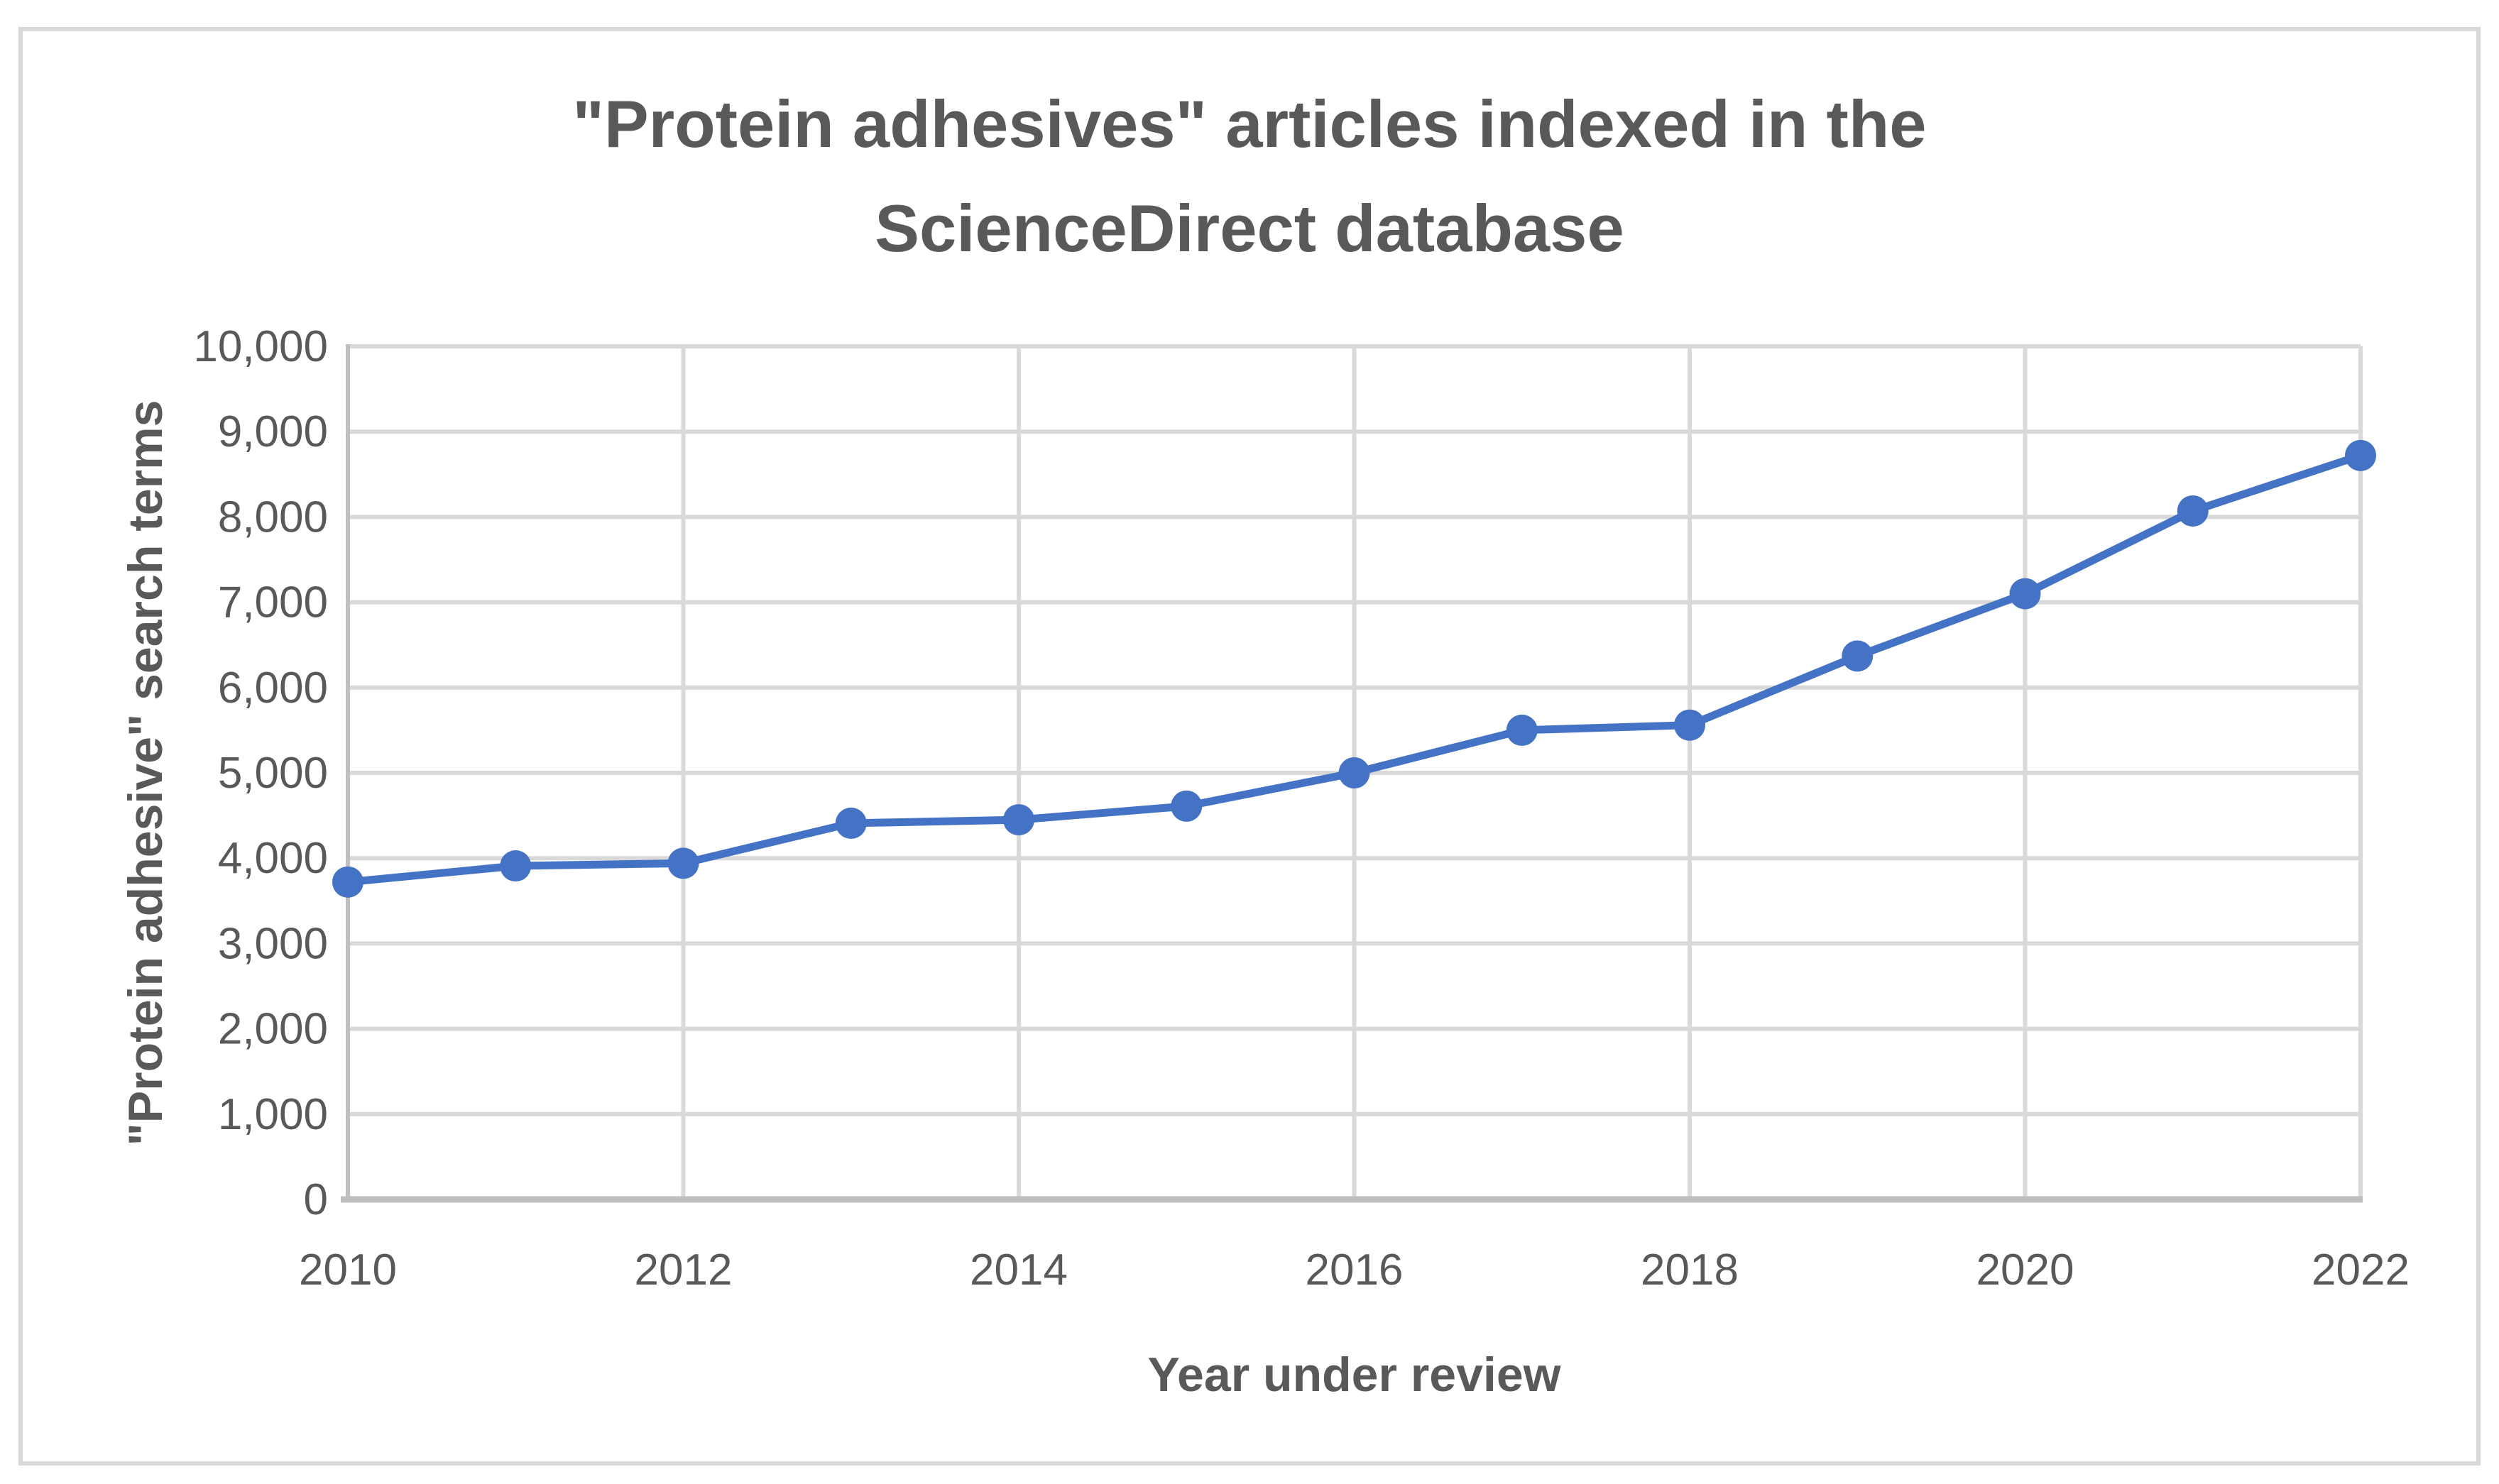 Image resolution: width=2499 pixels, height=1484 pixels. What do you see at coordinates (2025, 1270) in the screenshot?
I see `x-tick-label: 2020` at bounding box center [2025, 1270].